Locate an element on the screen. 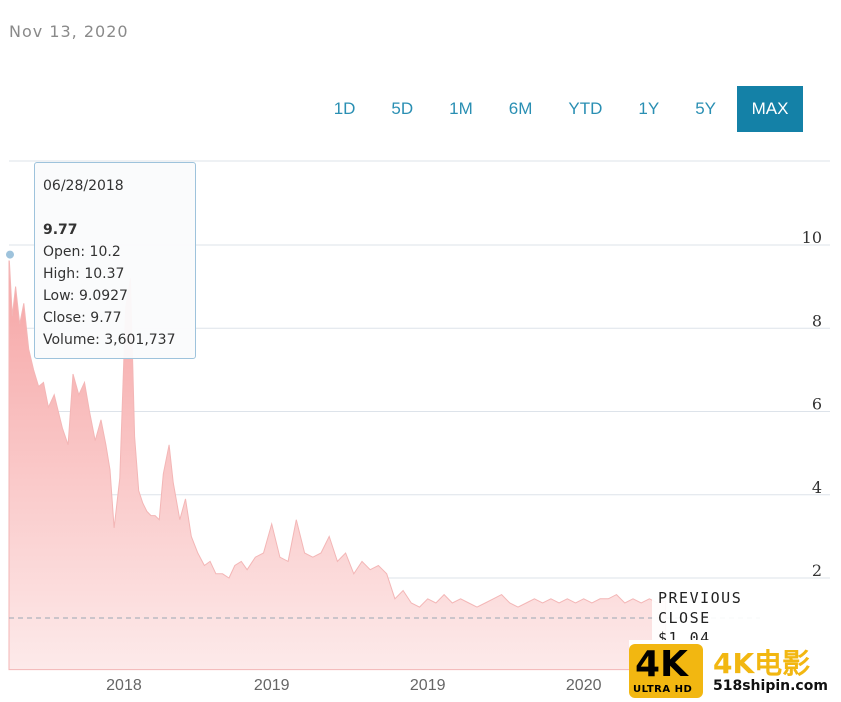  watermark-title: 4K电影 is located at coordinates (762, 663).